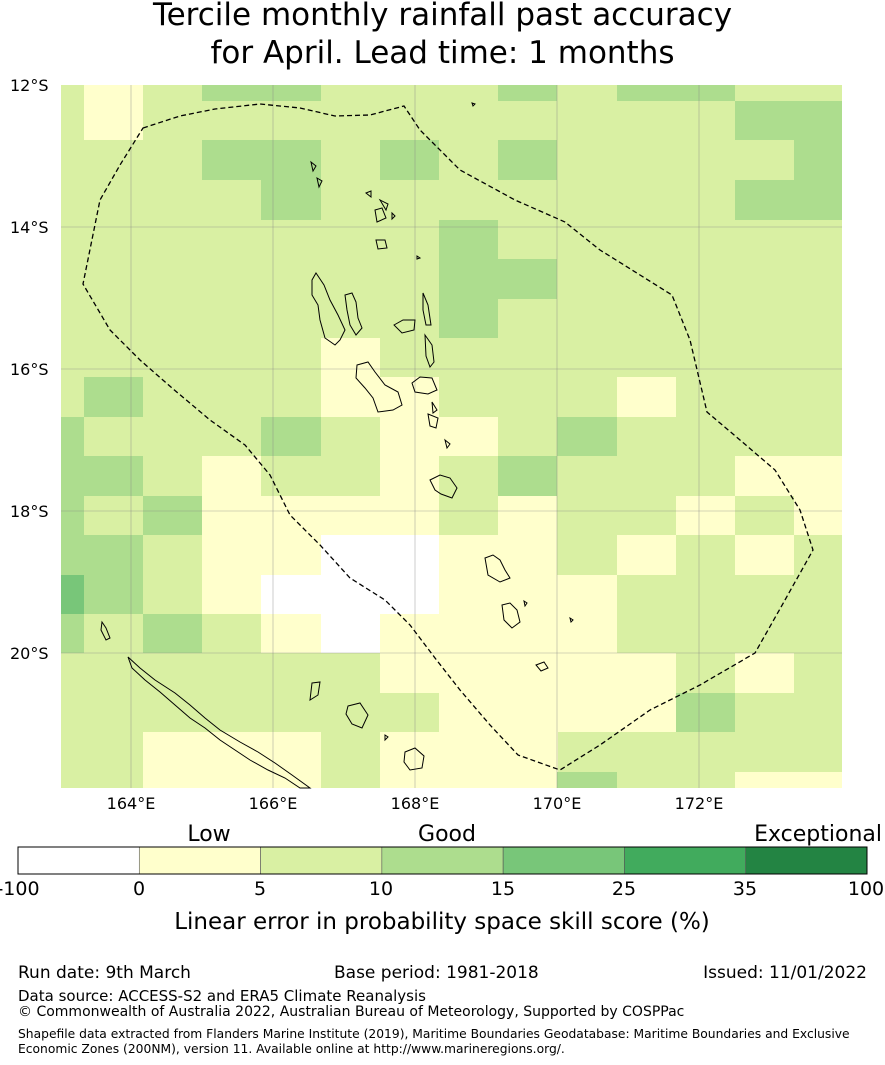 The width and height of the screenshot is (885, 1065). Describe the element at coordinates (105, 630) in the screenshot. I see `island-belep` at that location.